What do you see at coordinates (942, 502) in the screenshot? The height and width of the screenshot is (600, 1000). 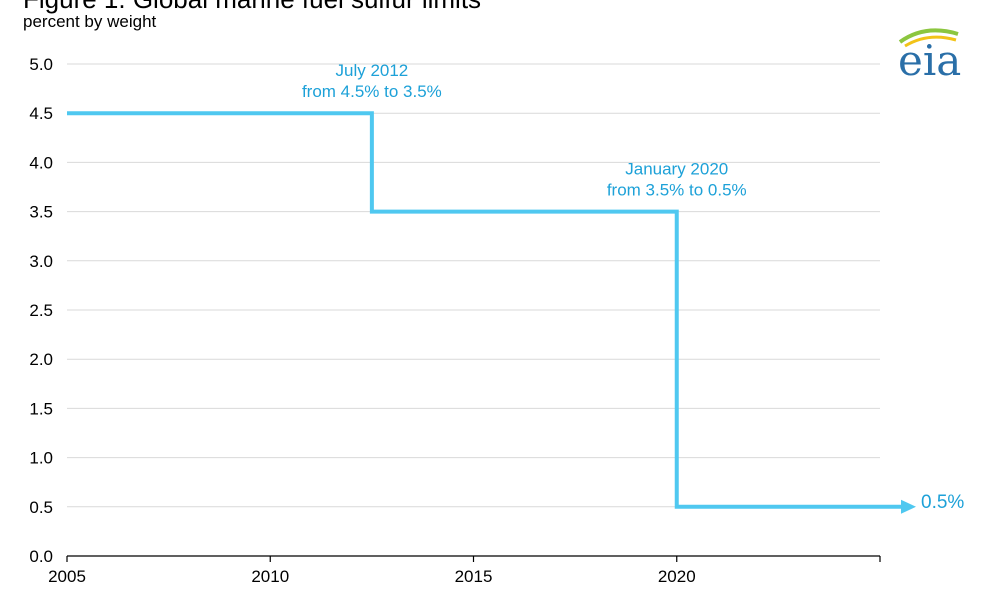 I see `end-value-label: 0.5%` at bounding box center [942, 502].